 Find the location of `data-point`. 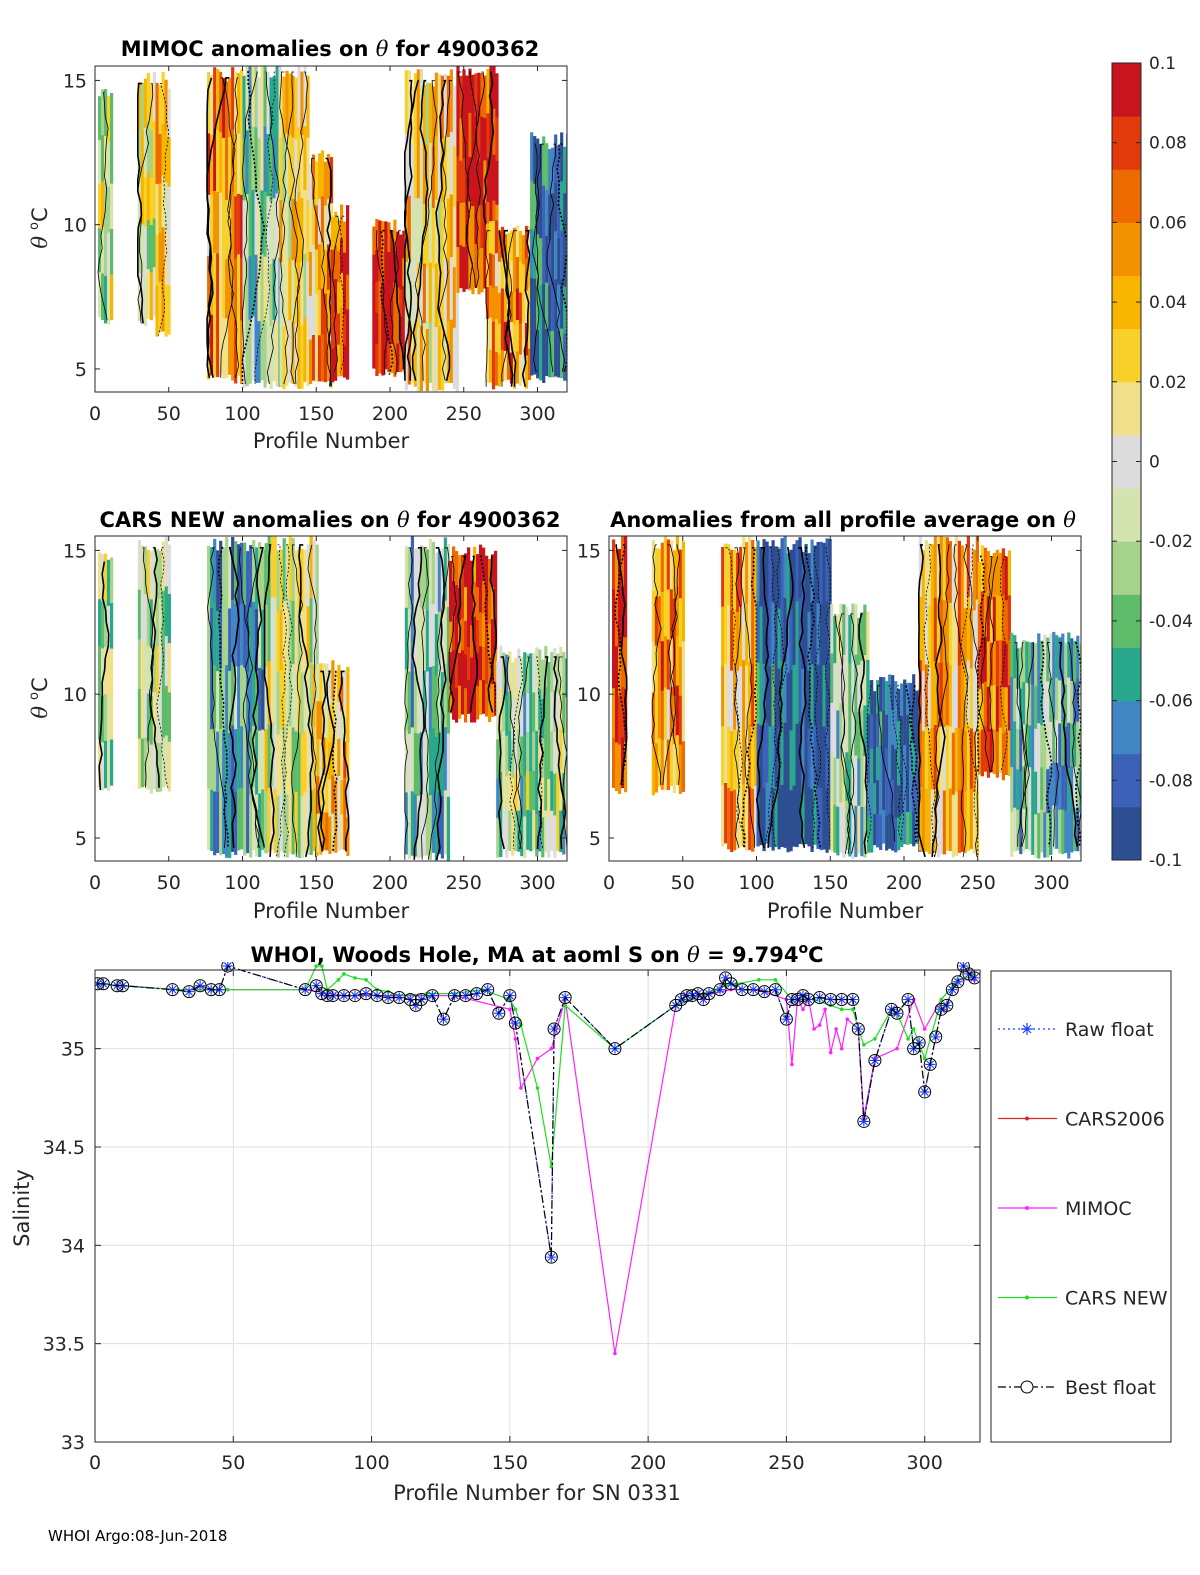

data-point is located at coordinates (515, 1039).